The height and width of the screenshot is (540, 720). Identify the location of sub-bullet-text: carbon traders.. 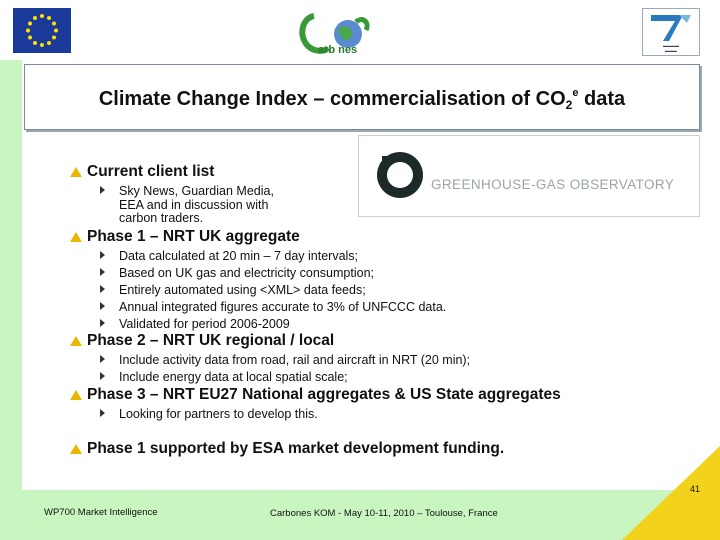
(161, 218).